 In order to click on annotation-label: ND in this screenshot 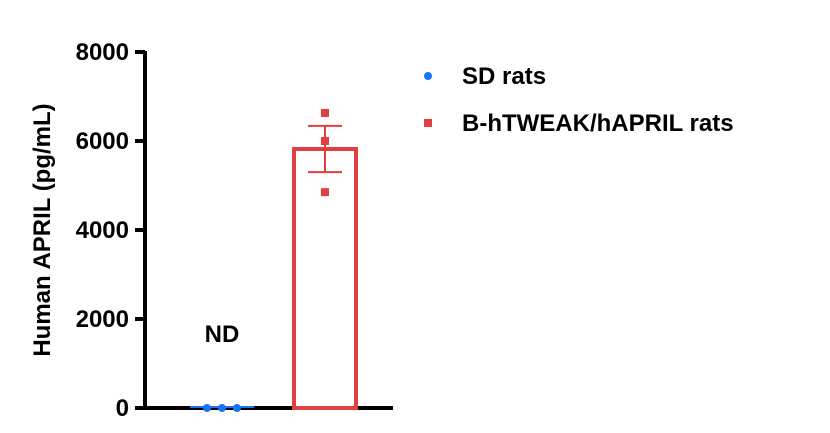, I will do `click(222, 334)`.